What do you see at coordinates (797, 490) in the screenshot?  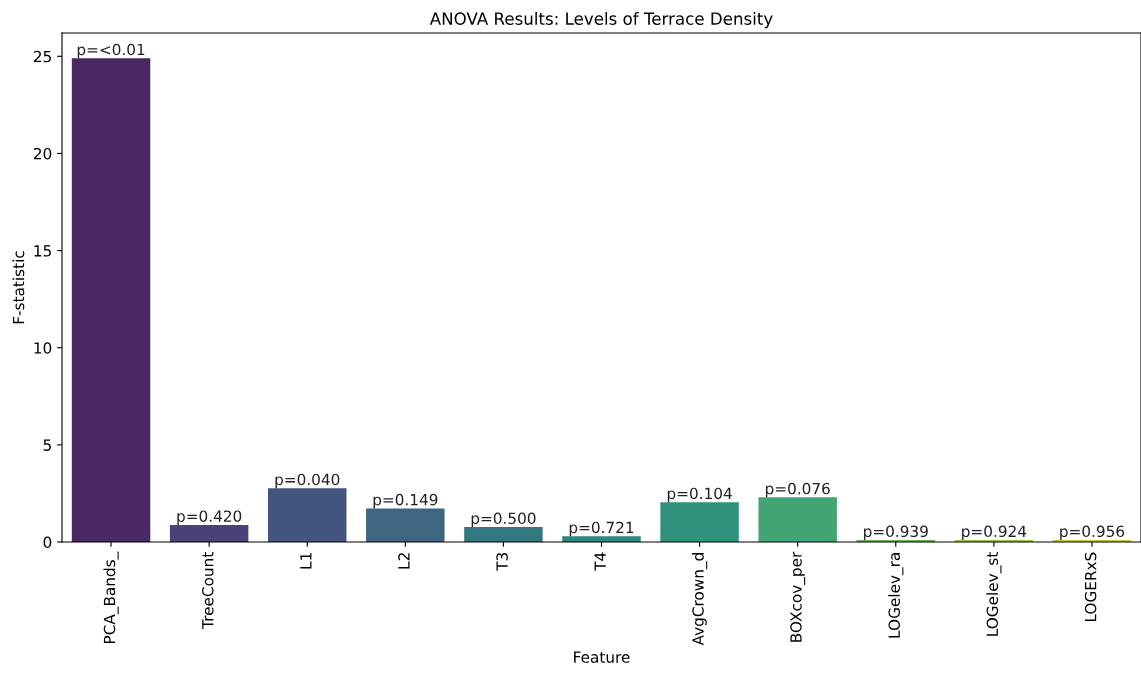 I see `annotation: p=0.076` at bounding box center [797, 490].